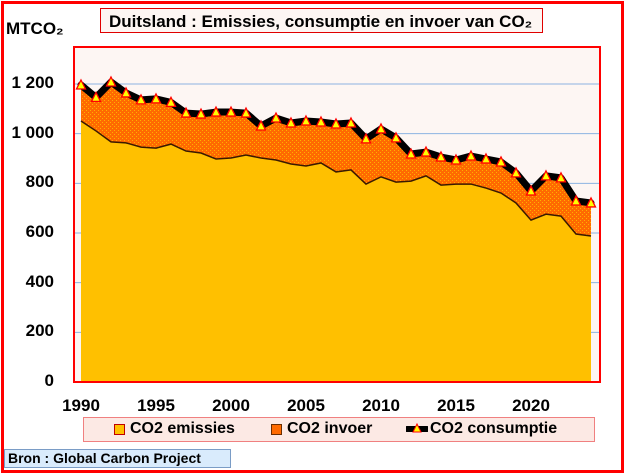 The width and height of the screenshot is (624, 473). What do you see at coordinates (531, 405) in the screenshot?
I see `x-tick-label: 2020` at bounding box center [531, 405].